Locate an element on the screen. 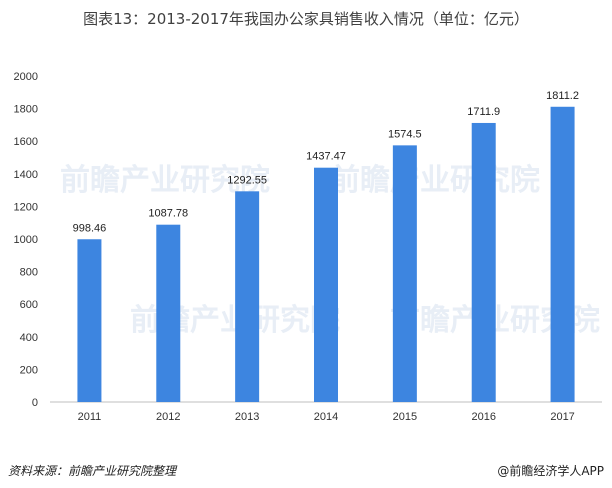 The width and height of the screenshot is (612, 488). data-label: 1292.55 is located at coordinates (247, 180).